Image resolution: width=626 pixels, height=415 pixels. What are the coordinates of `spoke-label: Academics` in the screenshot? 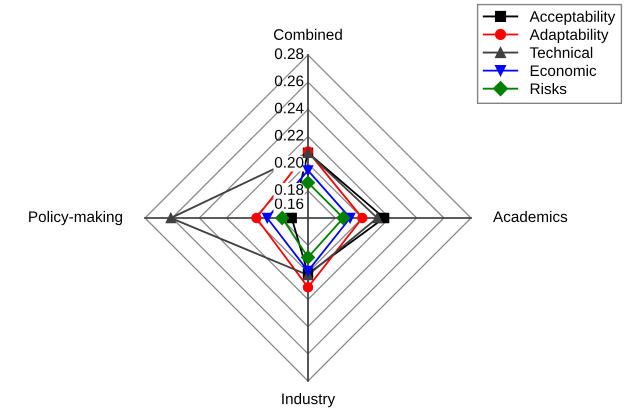 It's located at (530, 216).